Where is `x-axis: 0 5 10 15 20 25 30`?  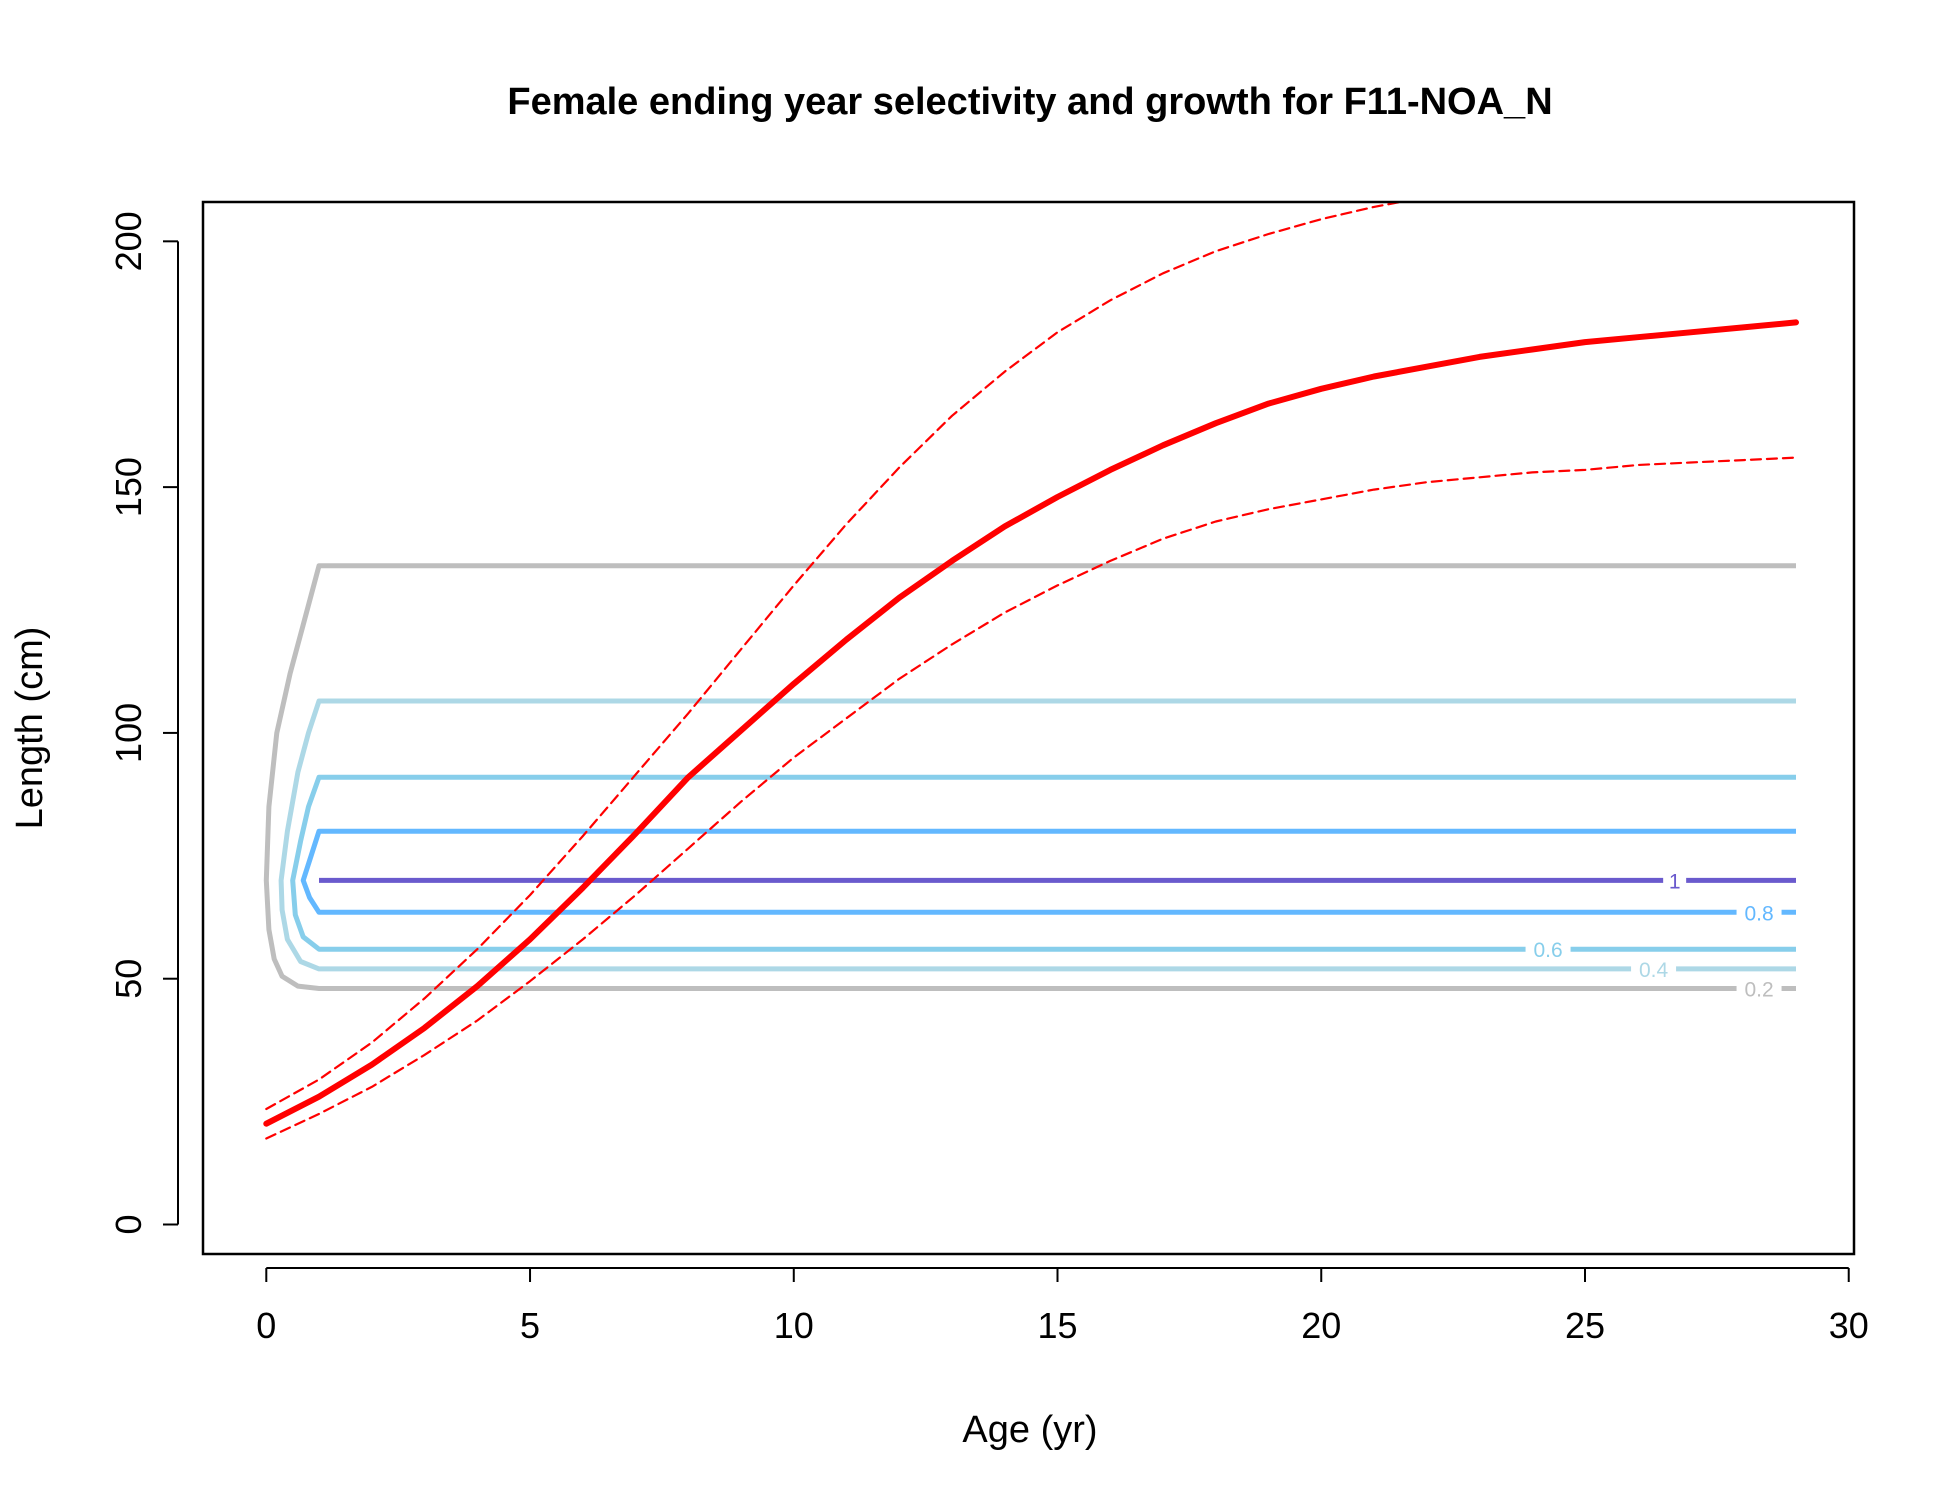
x-axis: 0 5 10 15 20 25 30 is located at coordinates (1062, 1306).